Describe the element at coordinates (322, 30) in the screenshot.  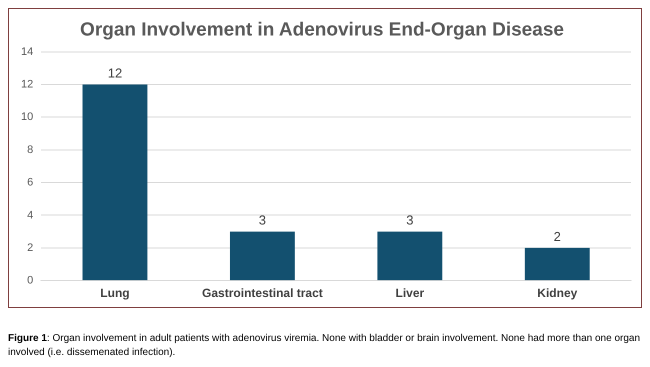
I see `chart-title: Organ Involvement in Adenovirus End-Organ Disease` at that location.